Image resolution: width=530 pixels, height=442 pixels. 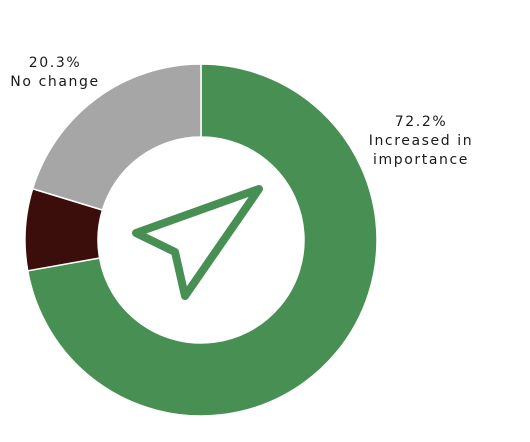 I want to click on paper-plane-icon, so click(x=197, y=242).